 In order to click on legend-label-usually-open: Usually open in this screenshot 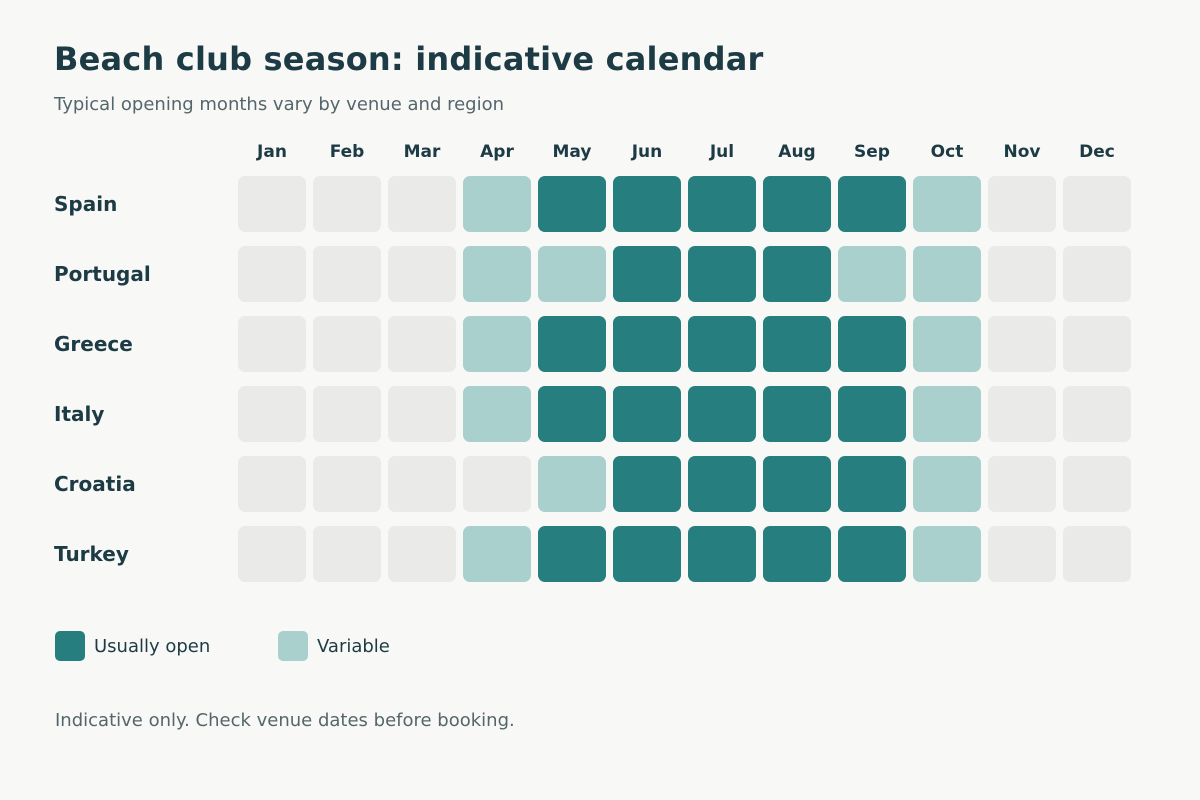, I will do `click(152, 646)`.